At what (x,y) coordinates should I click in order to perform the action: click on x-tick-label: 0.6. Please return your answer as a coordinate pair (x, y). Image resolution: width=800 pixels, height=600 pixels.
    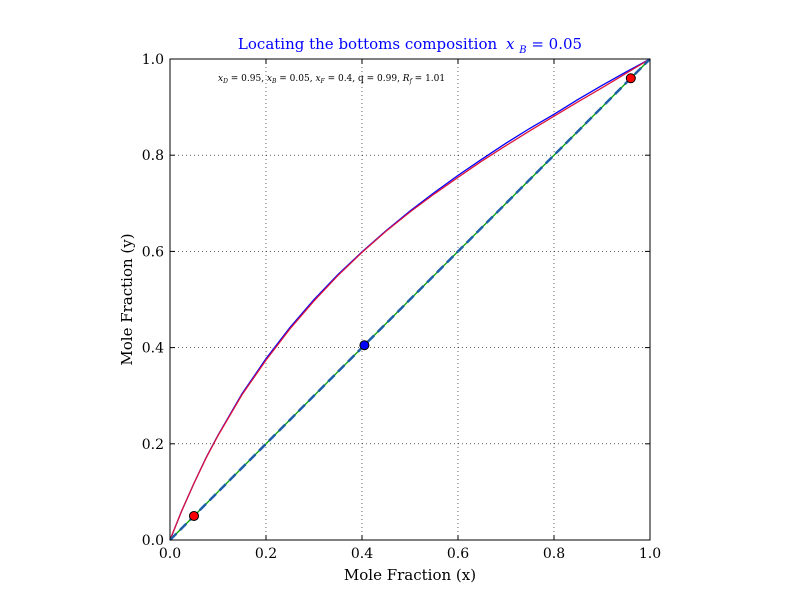
    Looking at the image, I should click on (458, 554).